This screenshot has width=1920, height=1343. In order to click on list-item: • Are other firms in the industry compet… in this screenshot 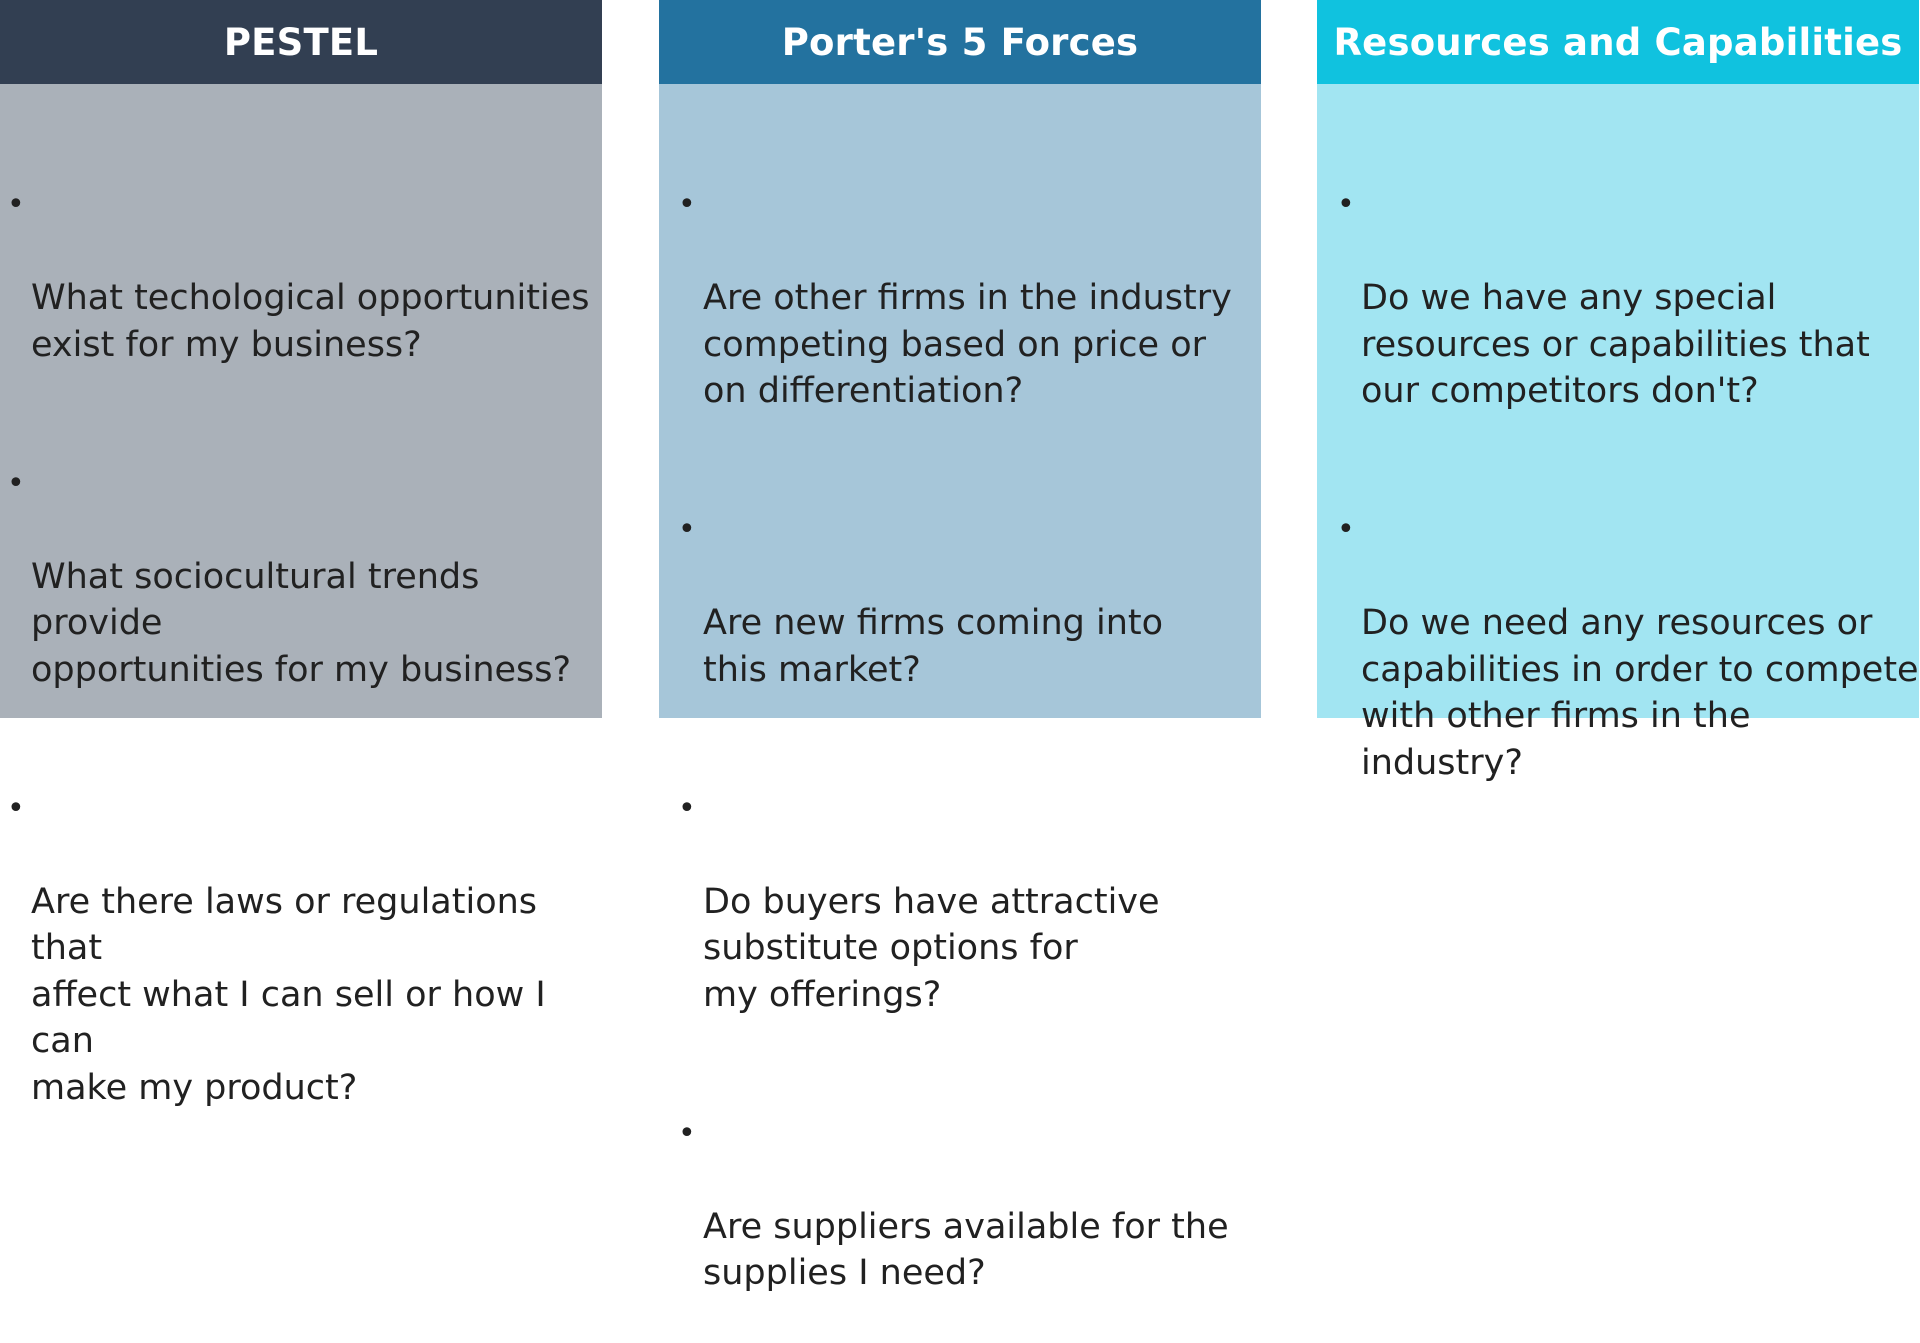, I will do `click(960, 321)`.